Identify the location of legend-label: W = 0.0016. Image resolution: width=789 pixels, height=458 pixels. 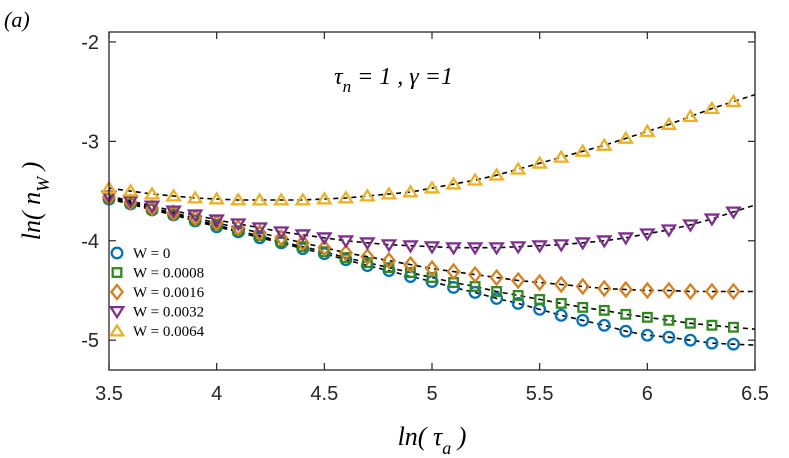
(169, 293).